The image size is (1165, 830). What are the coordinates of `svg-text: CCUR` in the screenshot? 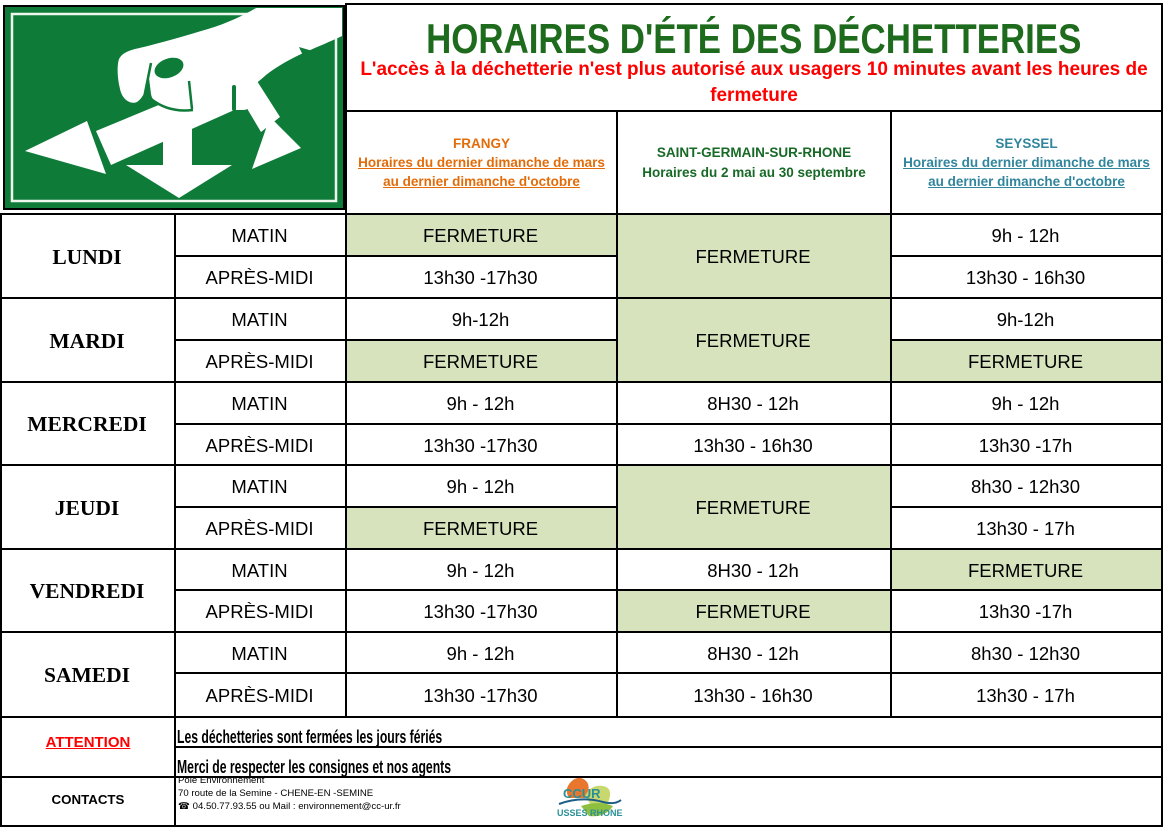 It's located at (582, 793).